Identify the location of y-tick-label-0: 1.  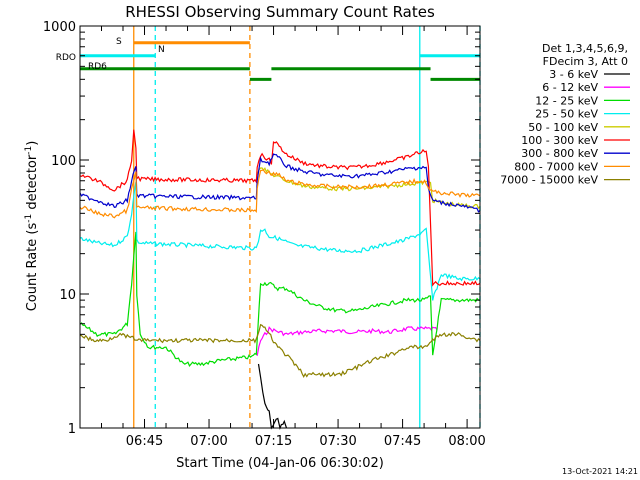
(72, 429).